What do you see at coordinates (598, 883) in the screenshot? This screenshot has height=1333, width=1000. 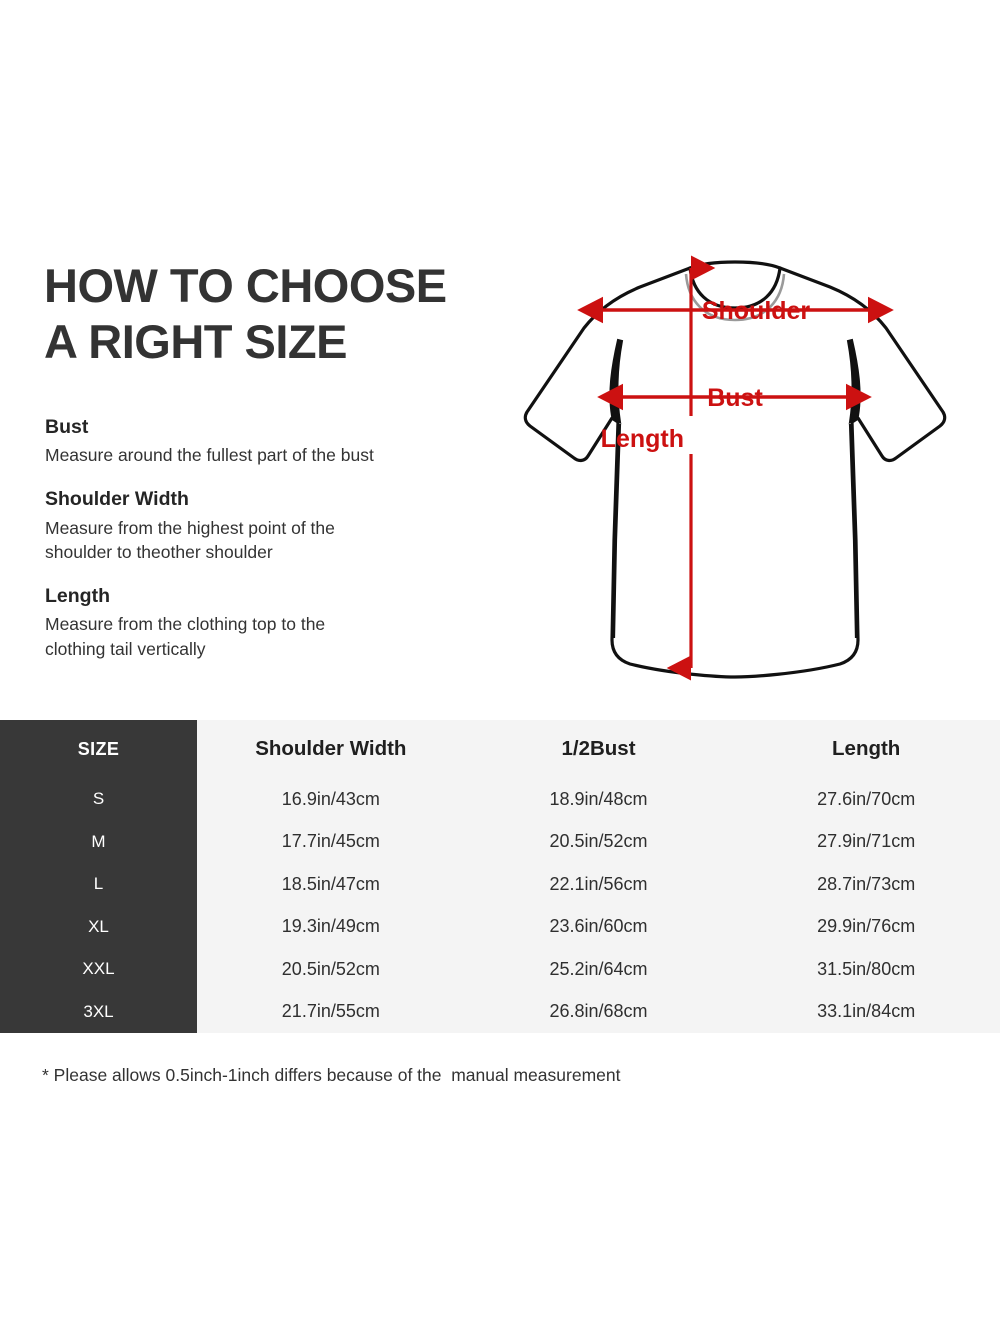 I see `cell-half-bust: 22.1in/56cm` at bounding box center [598, 883].